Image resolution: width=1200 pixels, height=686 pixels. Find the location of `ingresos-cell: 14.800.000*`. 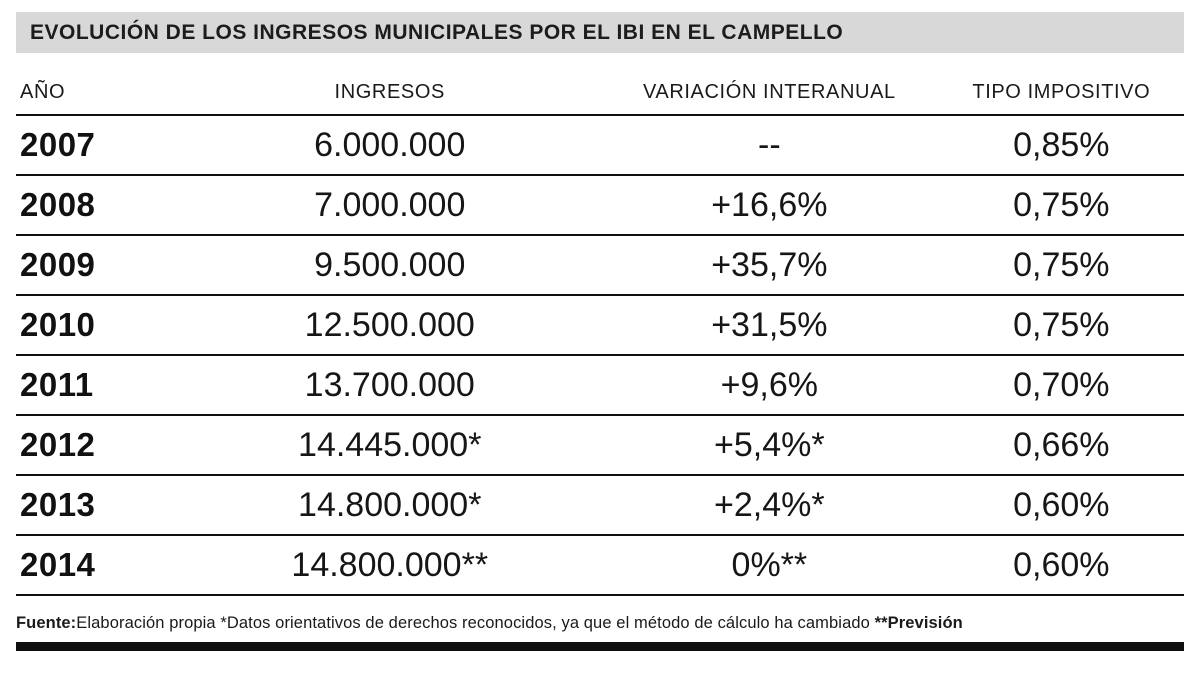

ingresos-cell: 14.800.000* is located at coordinates (390, 504).